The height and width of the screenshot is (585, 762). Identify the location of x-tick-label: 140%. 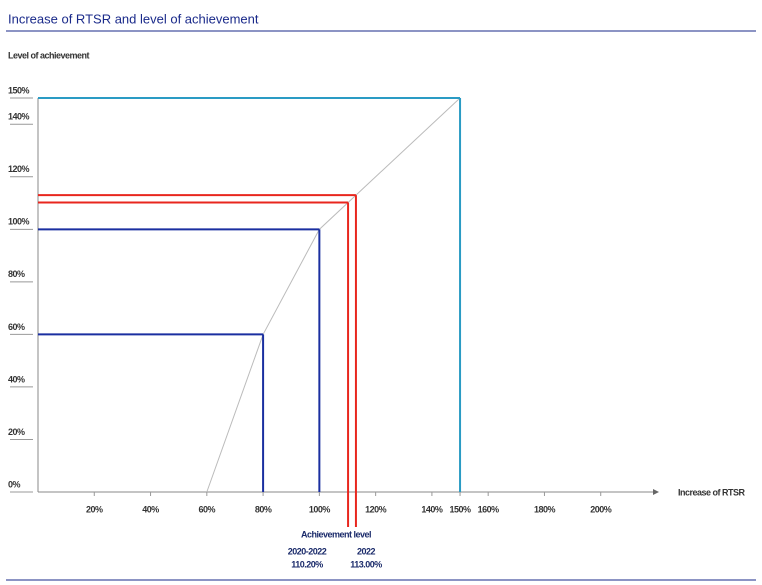
(432, 509).